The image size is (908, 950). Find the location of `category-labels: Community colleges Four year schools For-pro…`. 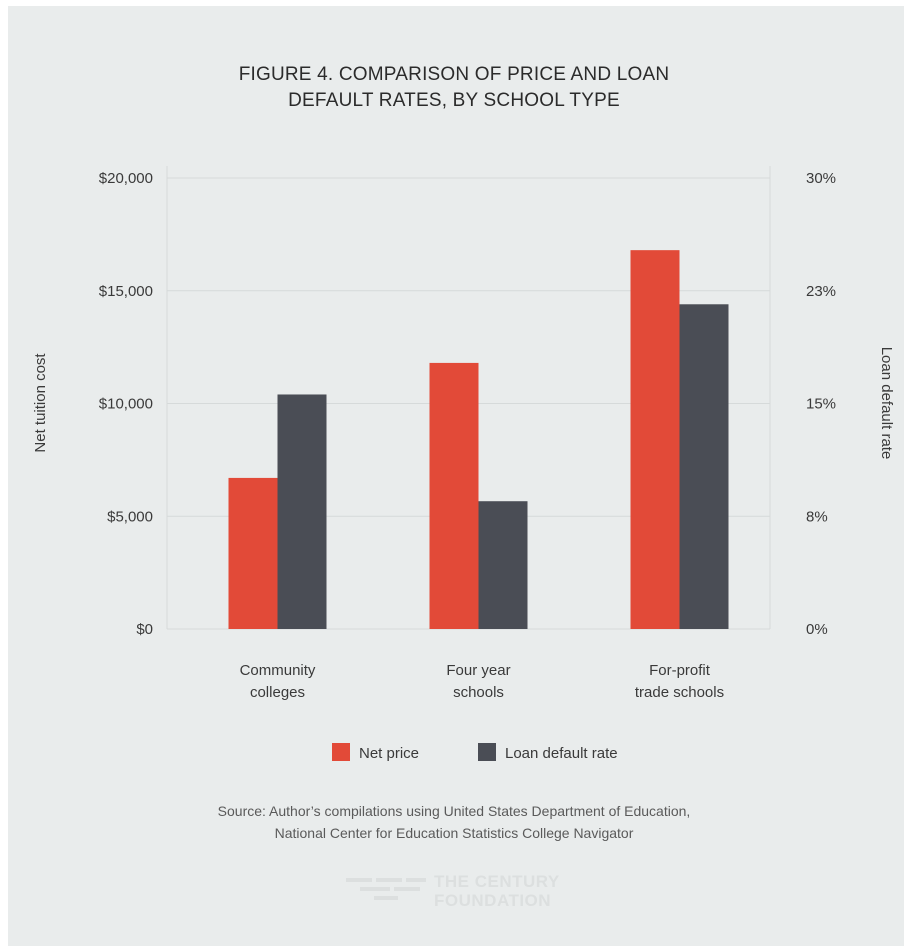

category-labels: Community colleges Four year schools For-pro… is located at coordinates (482, 681).